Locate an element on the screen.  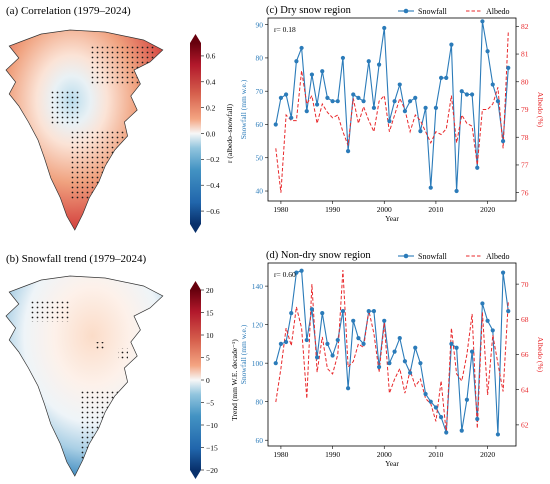
colorbar-tick-label: −10 is located at coordinates (212, 425).